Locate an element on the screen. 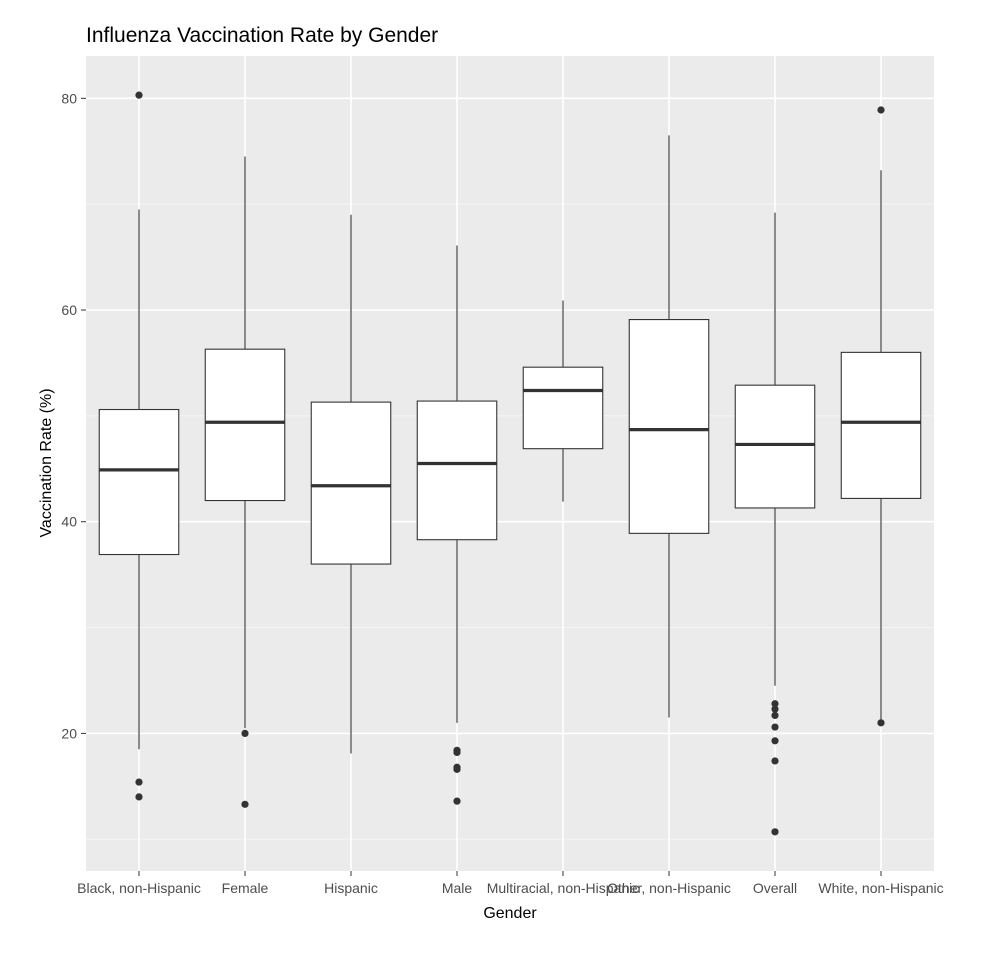 This screenshot has width=1002, height=955. x-tick-label: Male is located at coordinates (457, 888).